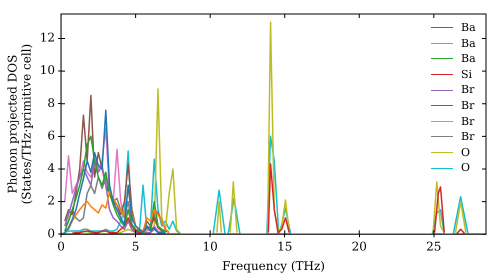 This screenshot has width=500, height=280. What do you see at coordinates (48, 70) in the screenshot?
I see `y-tick-label: 10` at bounding box center [48, 70].